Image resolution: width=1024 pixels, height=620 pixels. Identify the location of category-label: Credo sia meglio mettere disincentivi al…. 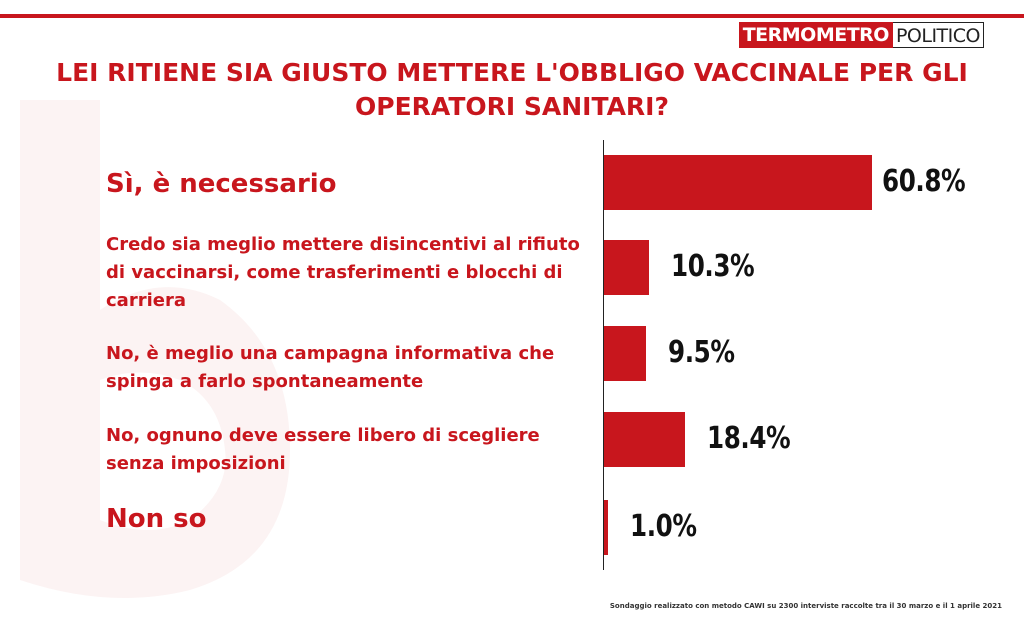
(343, 272).